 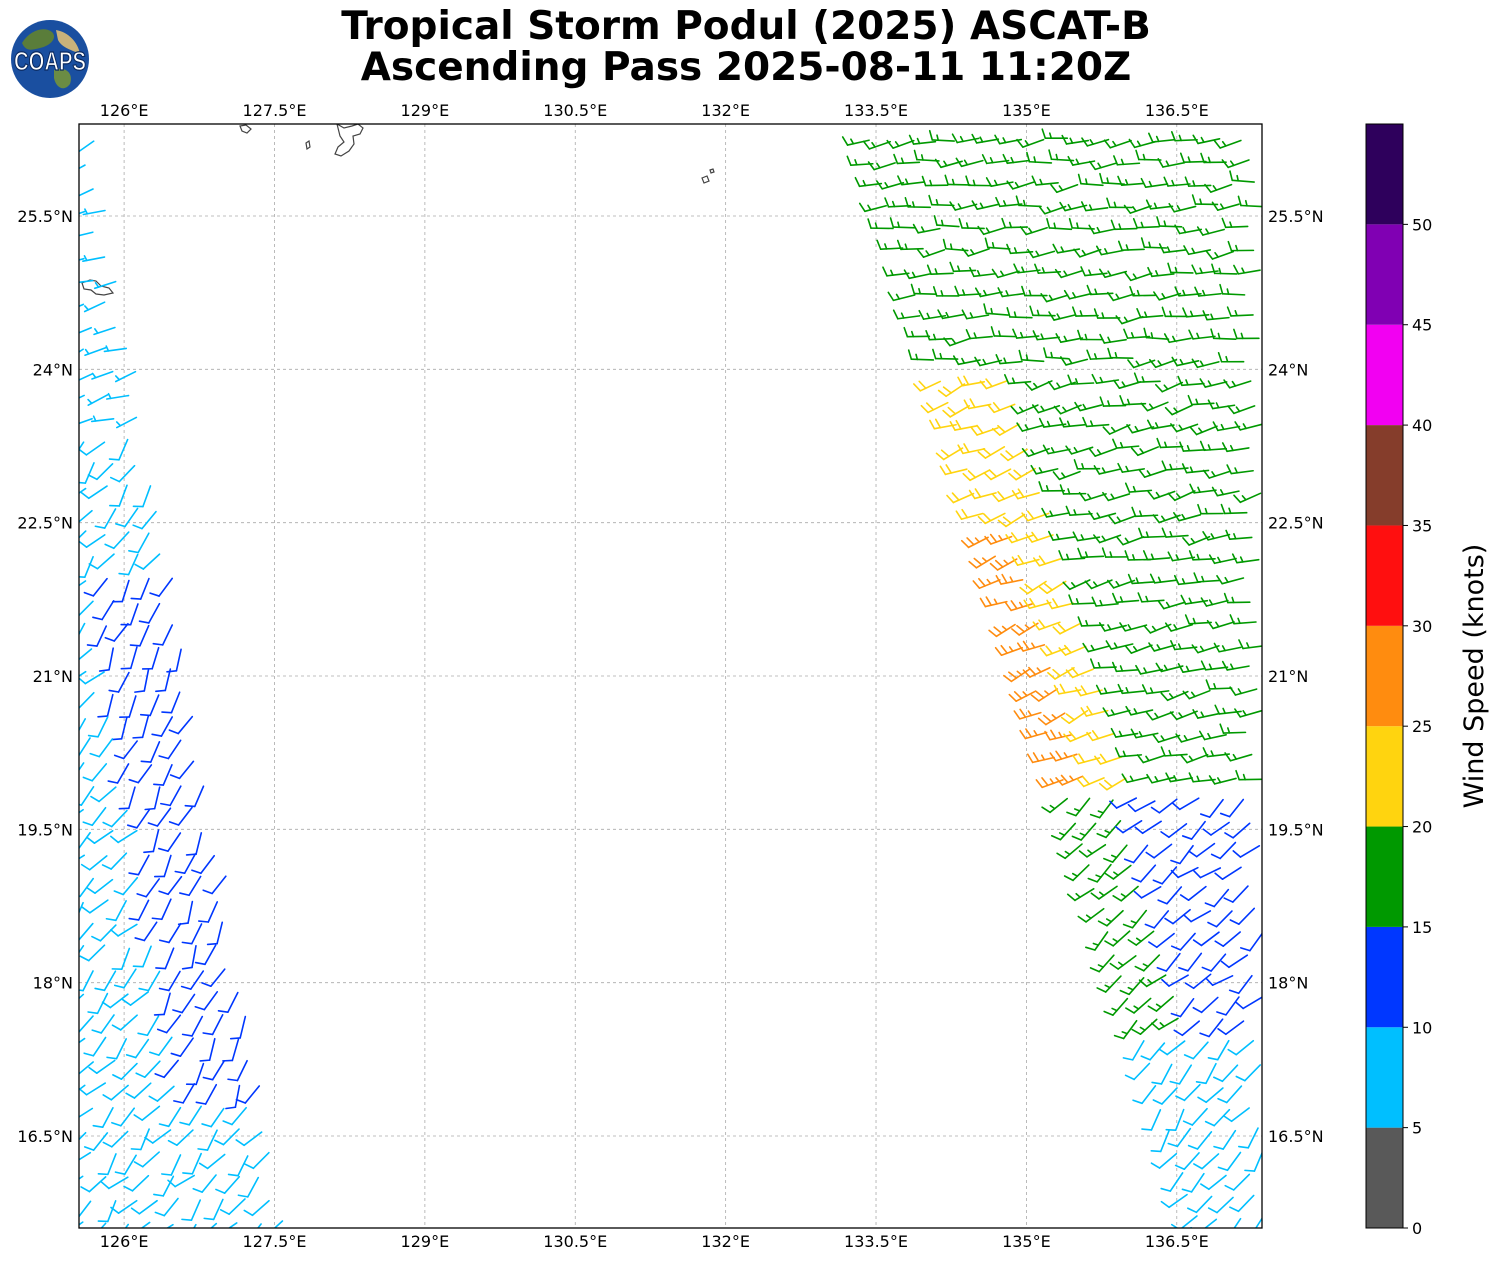 What do you see at coordinates (50, 59) in the screenshot?
I see `coaps-logo: COAPS` at bounding box center [50, 59].